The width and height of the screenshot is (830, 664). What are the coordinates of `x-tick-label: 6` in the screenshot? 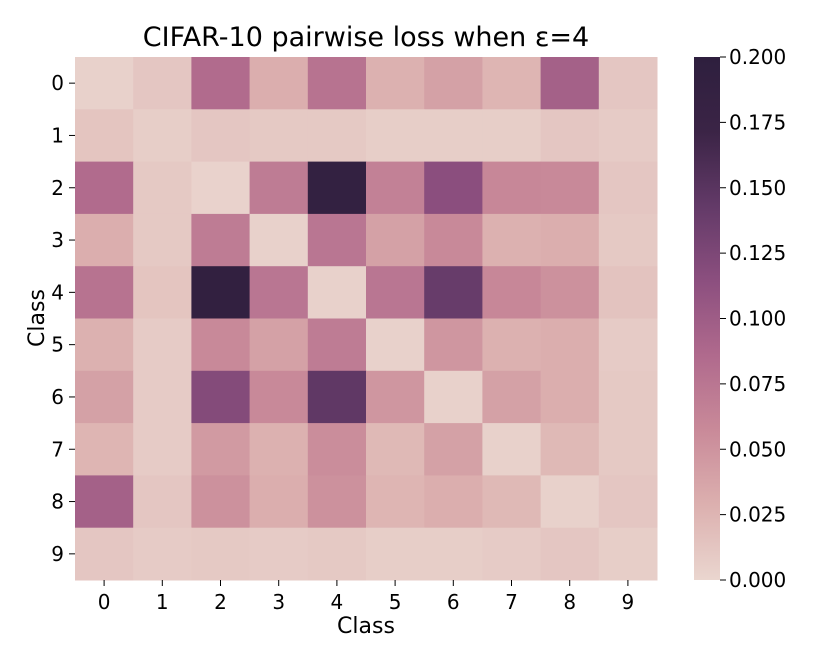 It's located at (453, 602).